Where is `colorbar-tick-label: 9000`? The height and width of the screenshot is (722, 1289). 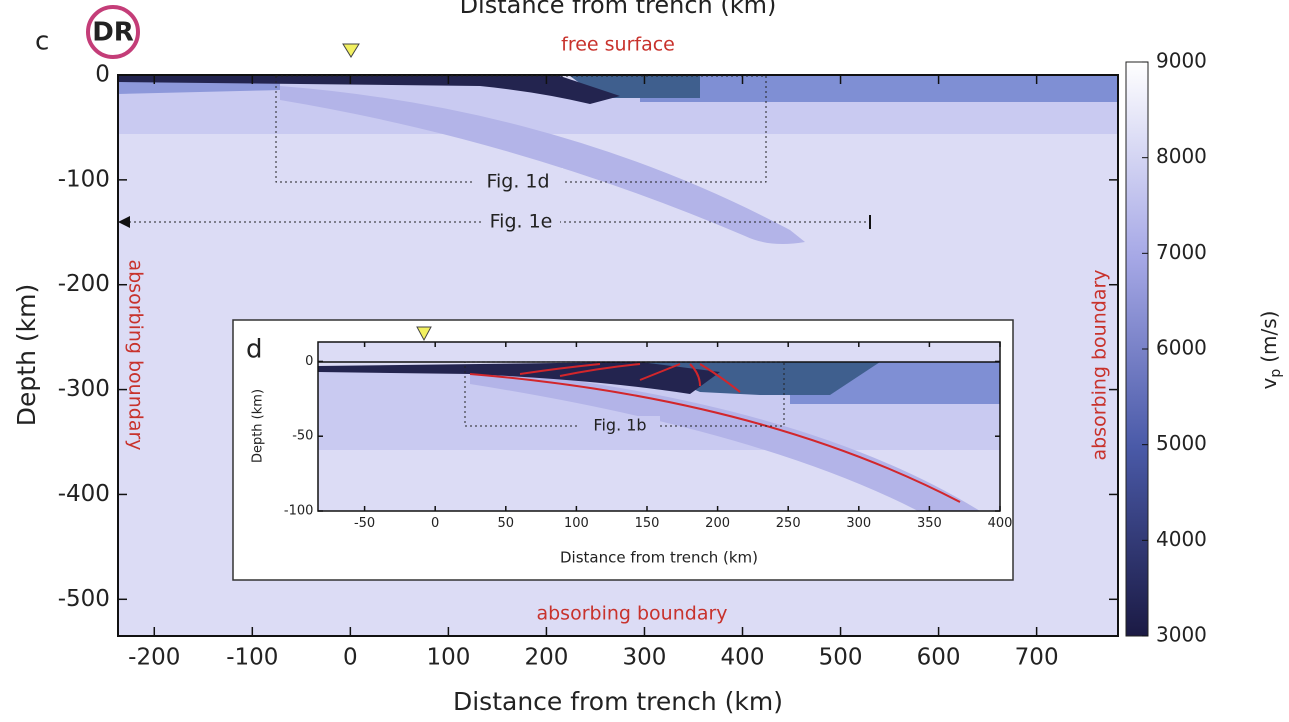
colorbar-tick-label: 9000 is located at coordinates (1181, 61).